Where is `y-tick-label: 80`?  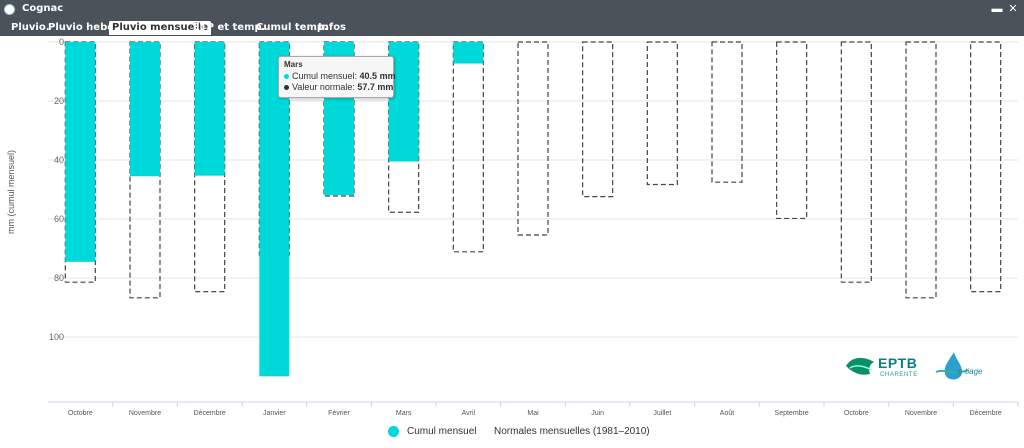
y-tick-label: 80 is located at coordinates (59, 278).